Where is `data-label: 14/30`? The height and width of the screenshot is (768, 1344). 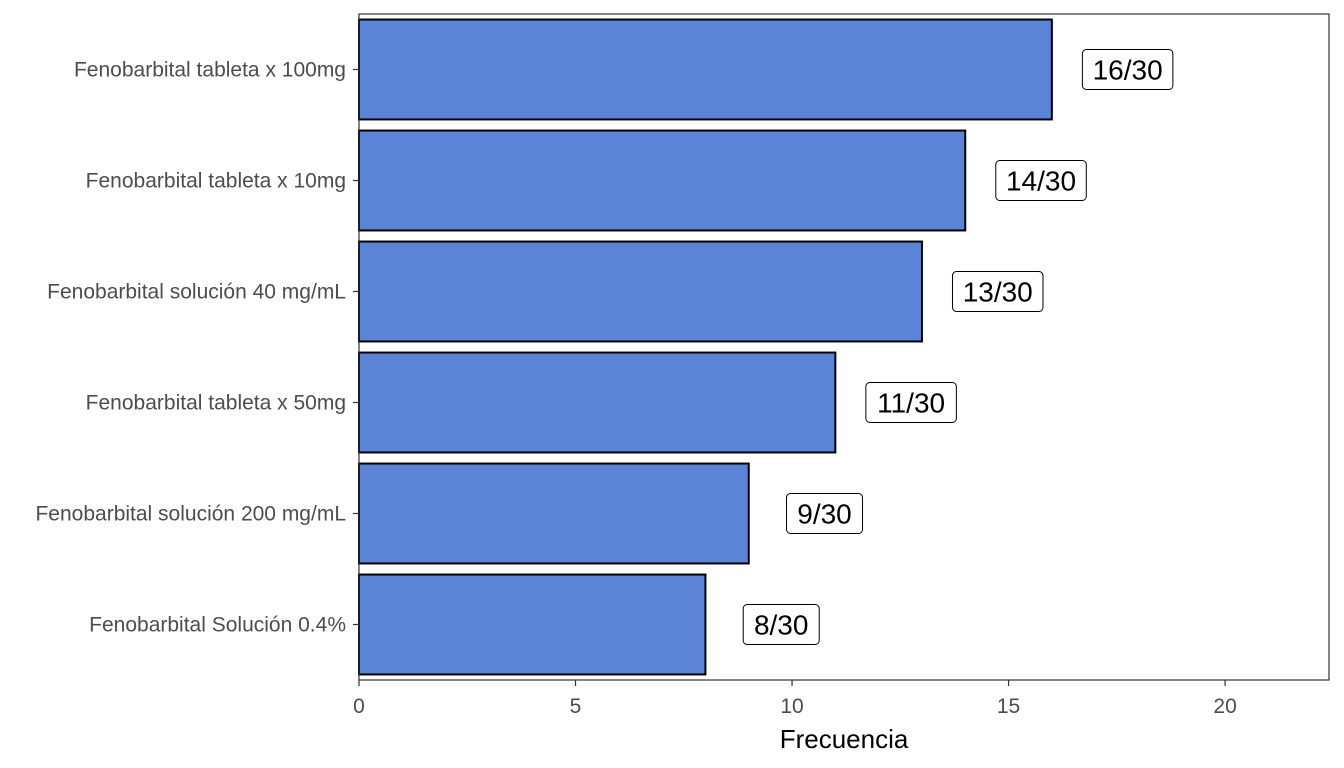
data-label: 14/30 is located at coordinates (1041, 181).